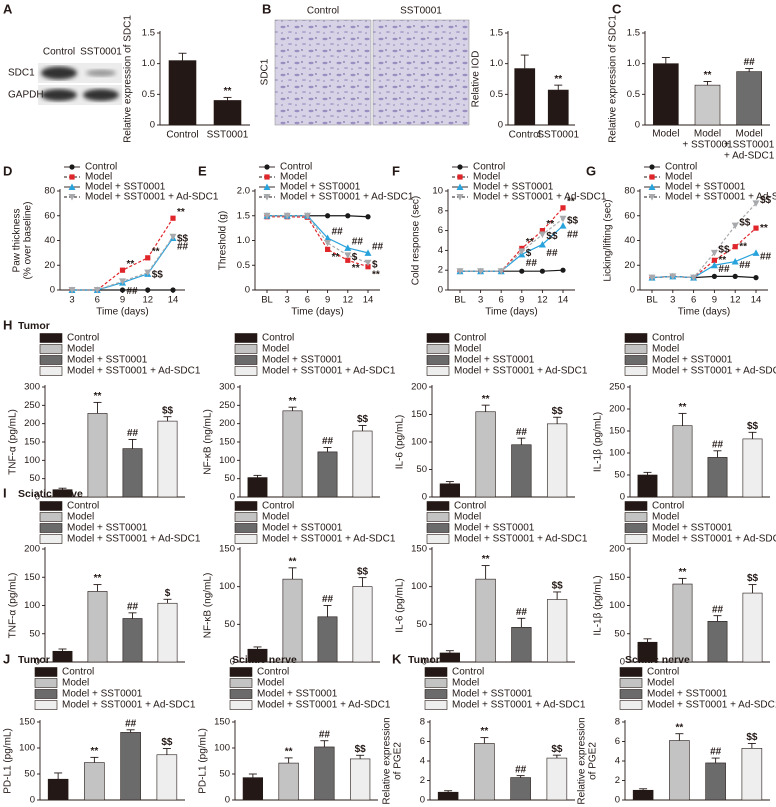 The width and height of the screenshot is (776, 807). Describe the element at coordinates (223, 240) in the screenshot. I see `y-axis-label: Threshold (g)` at that location.